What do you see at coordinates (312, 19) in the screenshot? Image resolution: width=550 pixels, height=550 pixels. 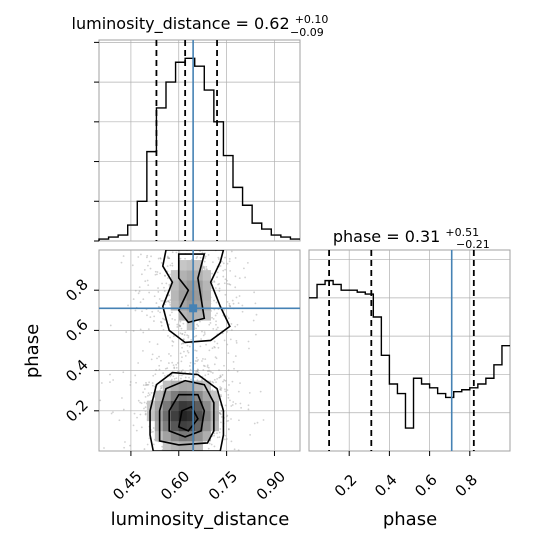 I see `ld-title-sup: +0.10` at bounding box center [312, 19].